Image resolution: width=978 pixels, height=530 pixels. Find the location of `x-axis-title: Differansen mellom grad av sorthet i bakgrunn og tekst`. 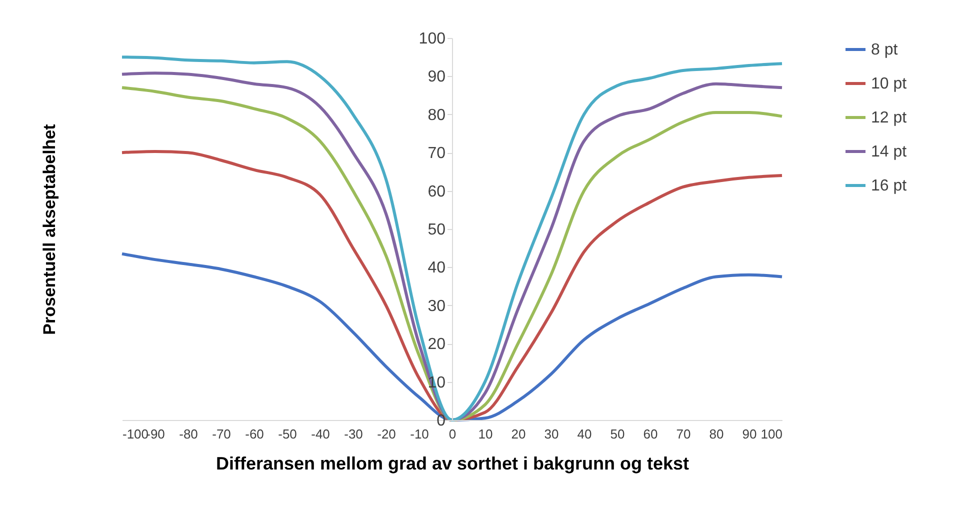

x-axis-title: Differansen mellom grad av sorthet i bakgrunn og tekst is located at coordinates (453, 464).